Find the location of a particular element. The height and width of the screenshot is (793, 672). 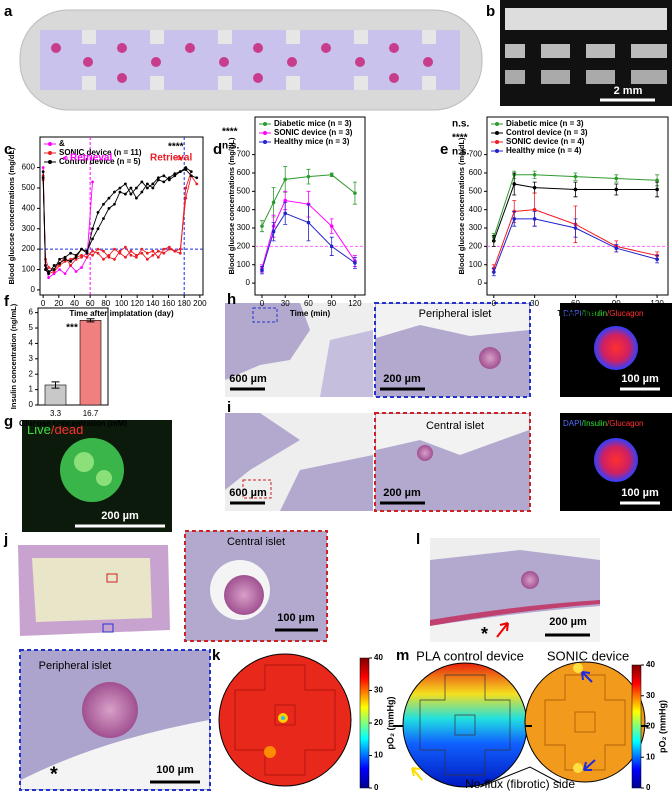

stain-dapi: DAPI is located at coordinates (572, 423).